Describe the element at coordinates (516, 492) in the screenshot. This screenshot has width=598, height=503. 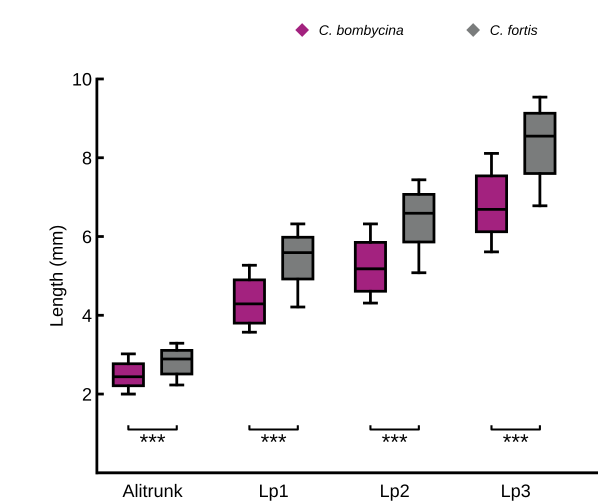
I see `x-tick-label: Lp3` at that location.